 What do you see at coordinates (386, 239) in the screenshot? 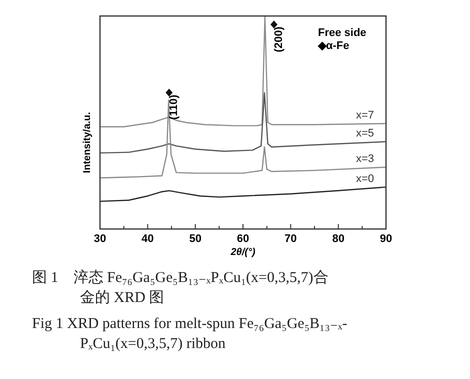
I see `x-tick-label: 90` at bounding box center [386, 239].